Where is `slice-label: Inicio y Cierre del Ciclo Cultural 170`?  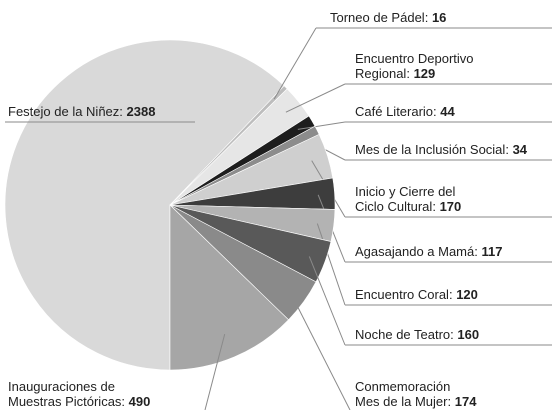 slice-label: Inicio y Cierre del Ciclo Cultural 170 is located at coordinates (408, 199).